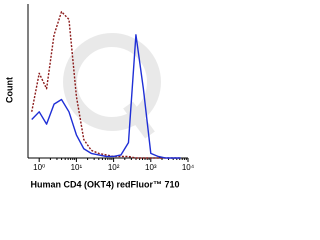  Describe the element at coordinates (188, 167) in the screenshot. I see `x-tick-label: 10⁴` at that location.